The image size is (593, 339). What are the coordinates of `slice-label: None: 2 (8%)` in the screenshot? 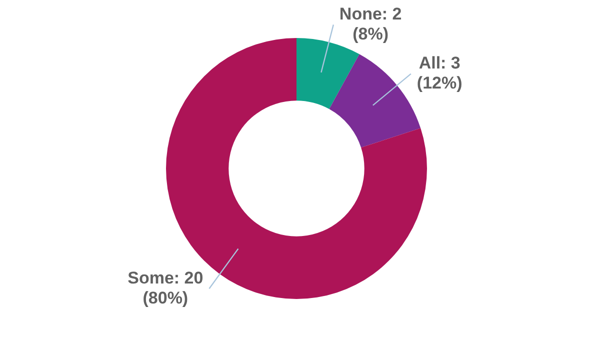 It's located at (370, 24).